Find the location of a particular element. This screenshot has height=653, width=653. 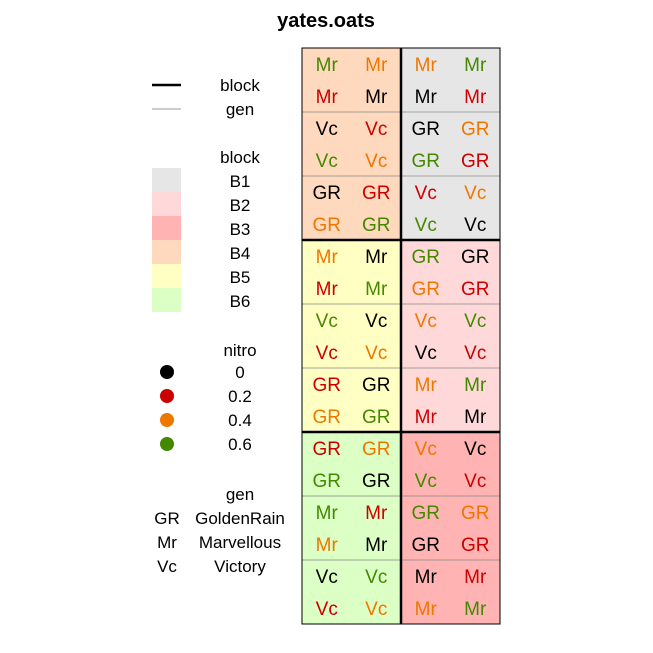

plot-label-r0-c1: Mr is located at coordinates (376, 65).